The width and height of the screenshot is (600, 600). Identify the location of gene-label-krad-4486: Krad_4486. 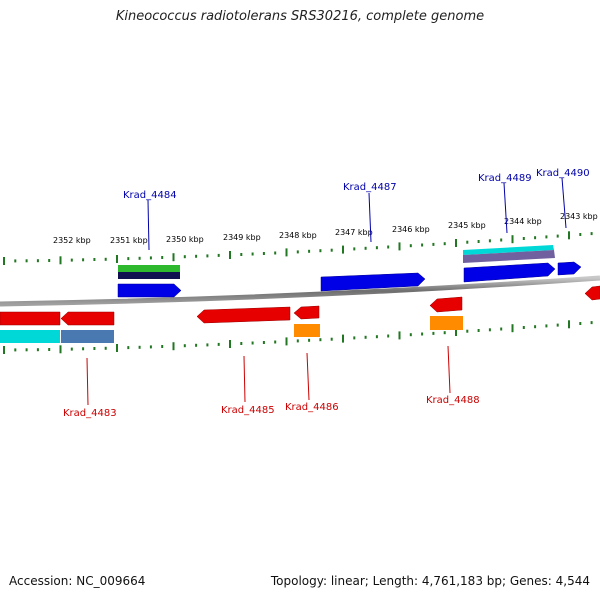
(312, 407).